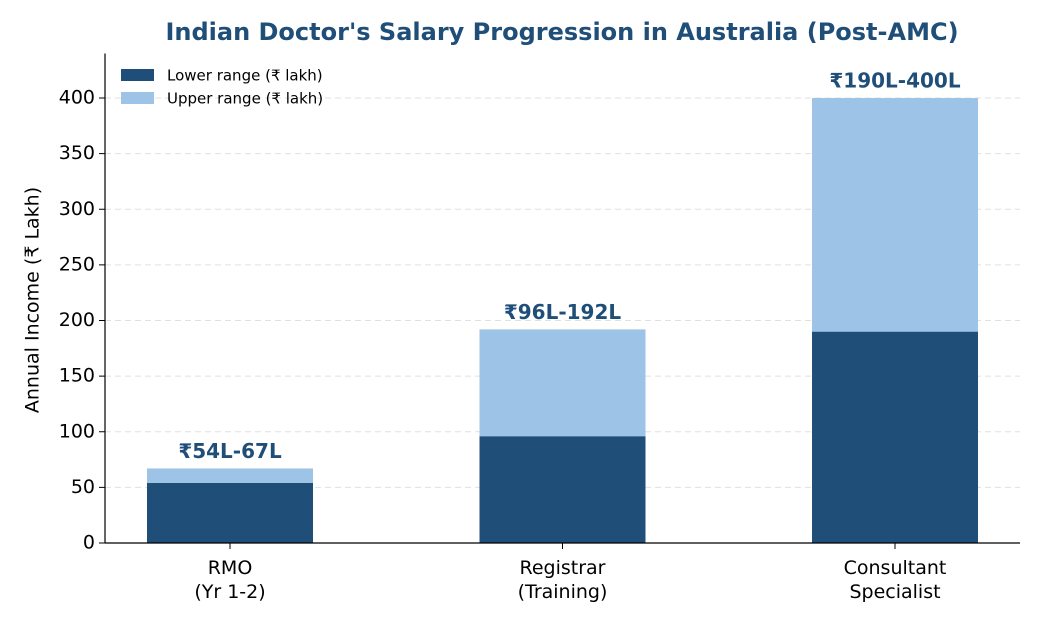 This screenshot has height=625, width=1042. I want to click on y-axis-label: Annual Income (₹ Lakh), so click(33, 300).